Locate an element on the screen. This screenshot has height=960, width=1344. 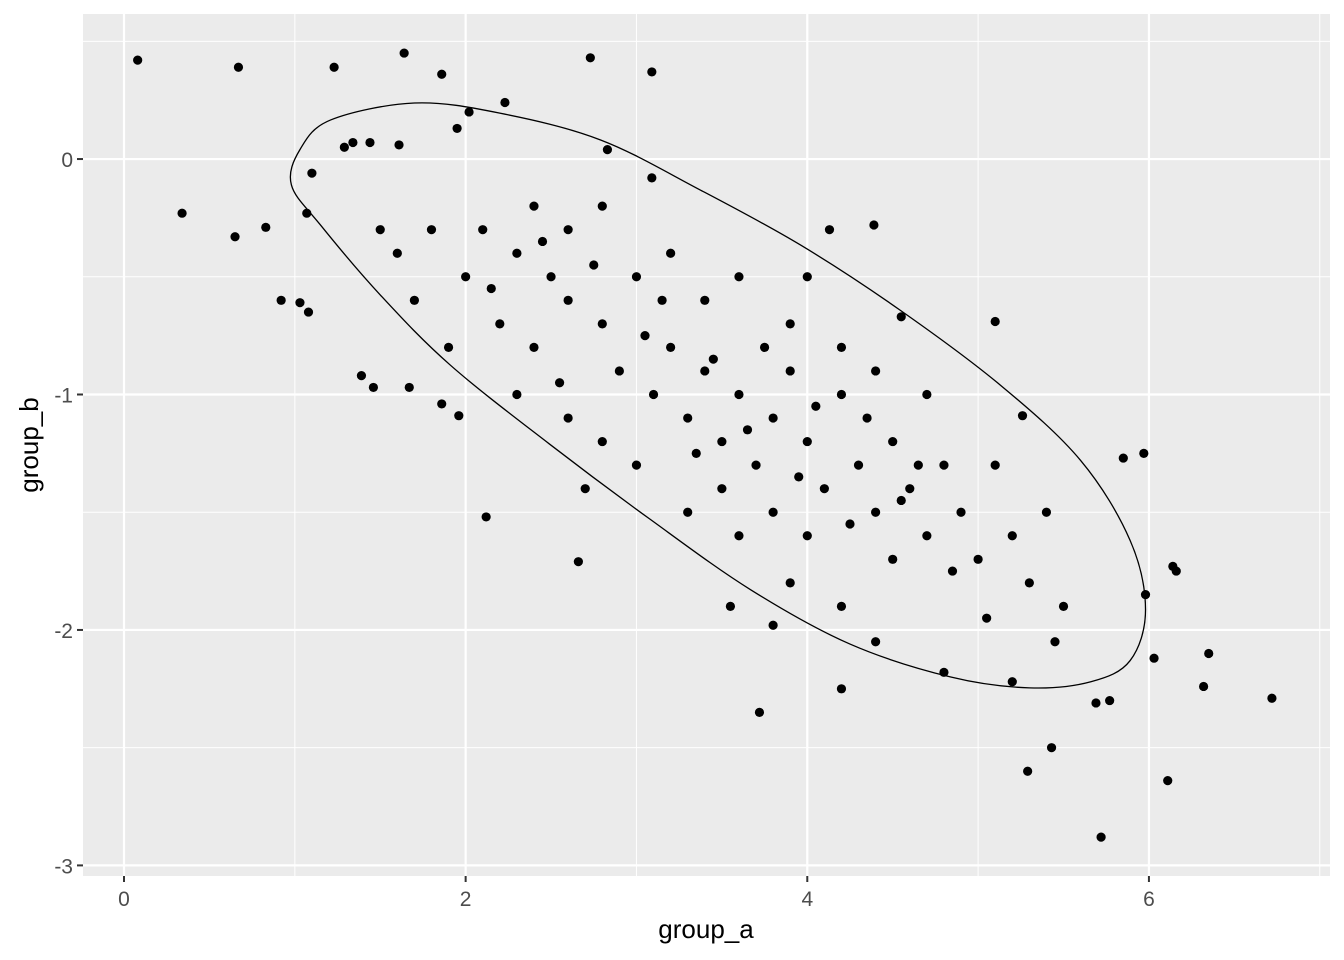
y-tick-label: -3 is located at coordinates (63, 866).